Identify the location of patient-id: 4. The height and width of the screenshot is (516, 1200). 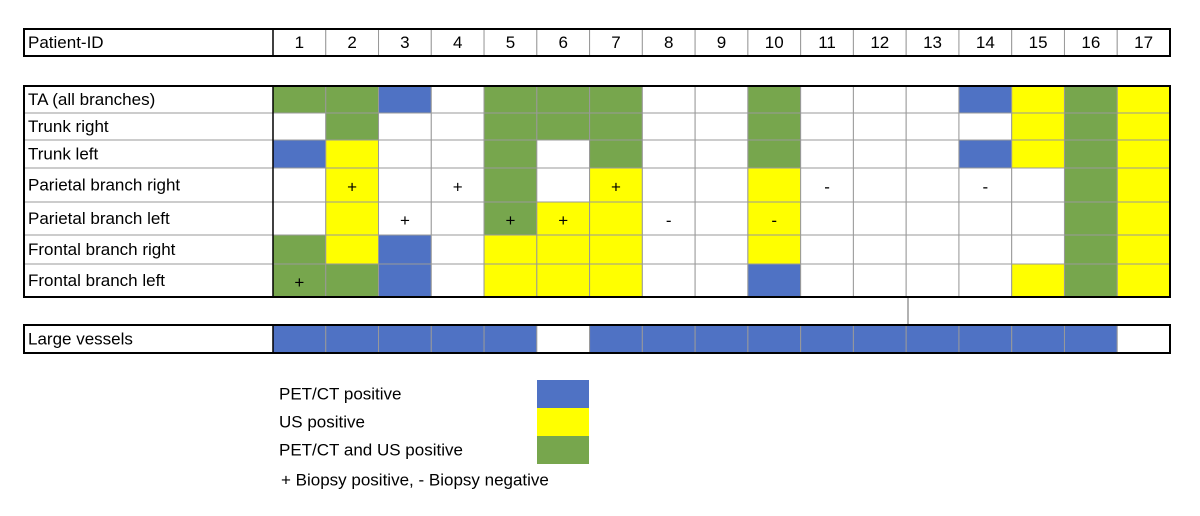
(457, 42).